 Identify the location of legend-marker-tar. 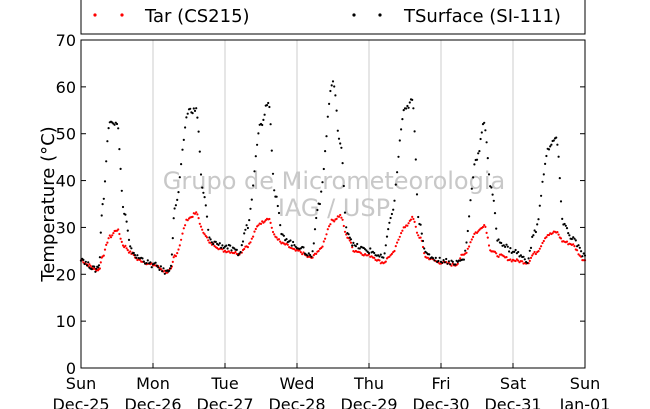
(108, 15).